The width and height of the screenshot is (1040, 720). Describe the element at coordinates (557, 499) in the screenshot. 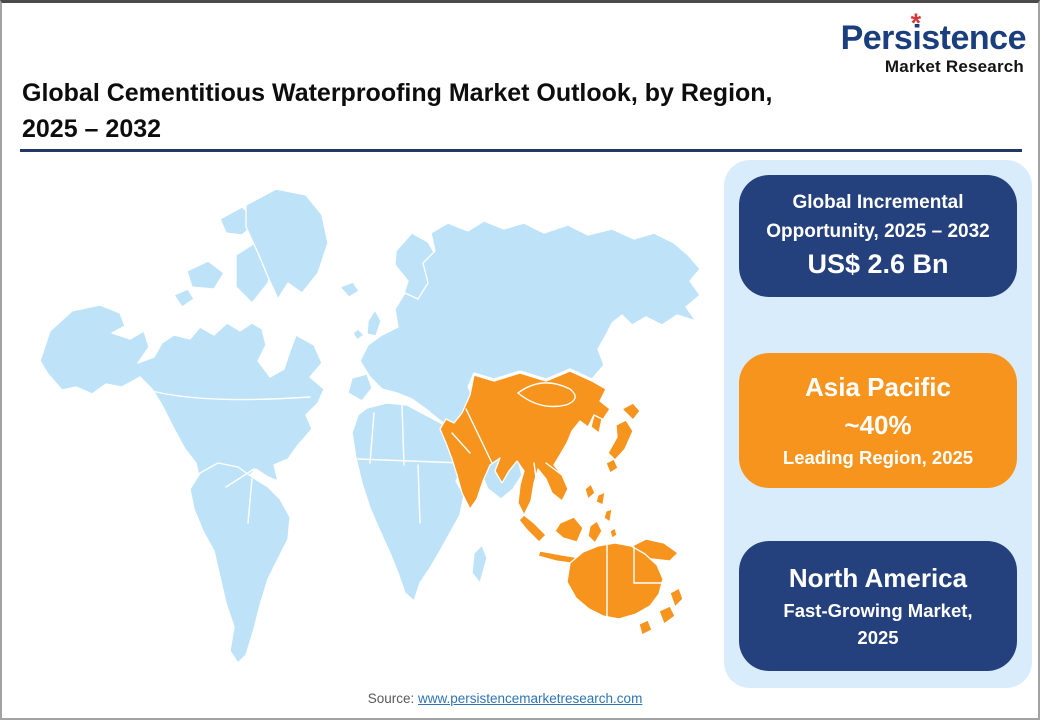

I see `map-highlight-borders` at that location.